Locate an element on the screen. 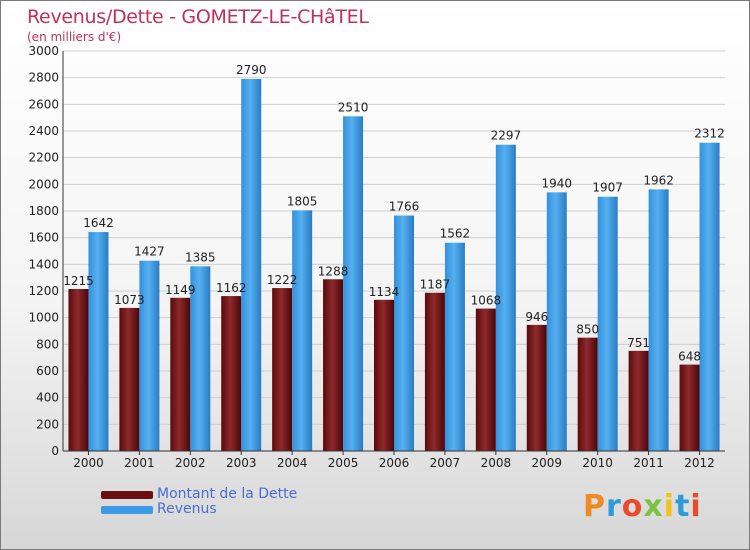 The image size is (750, 550). x-tick-label: 2003 is located at coordinates (241, 463).